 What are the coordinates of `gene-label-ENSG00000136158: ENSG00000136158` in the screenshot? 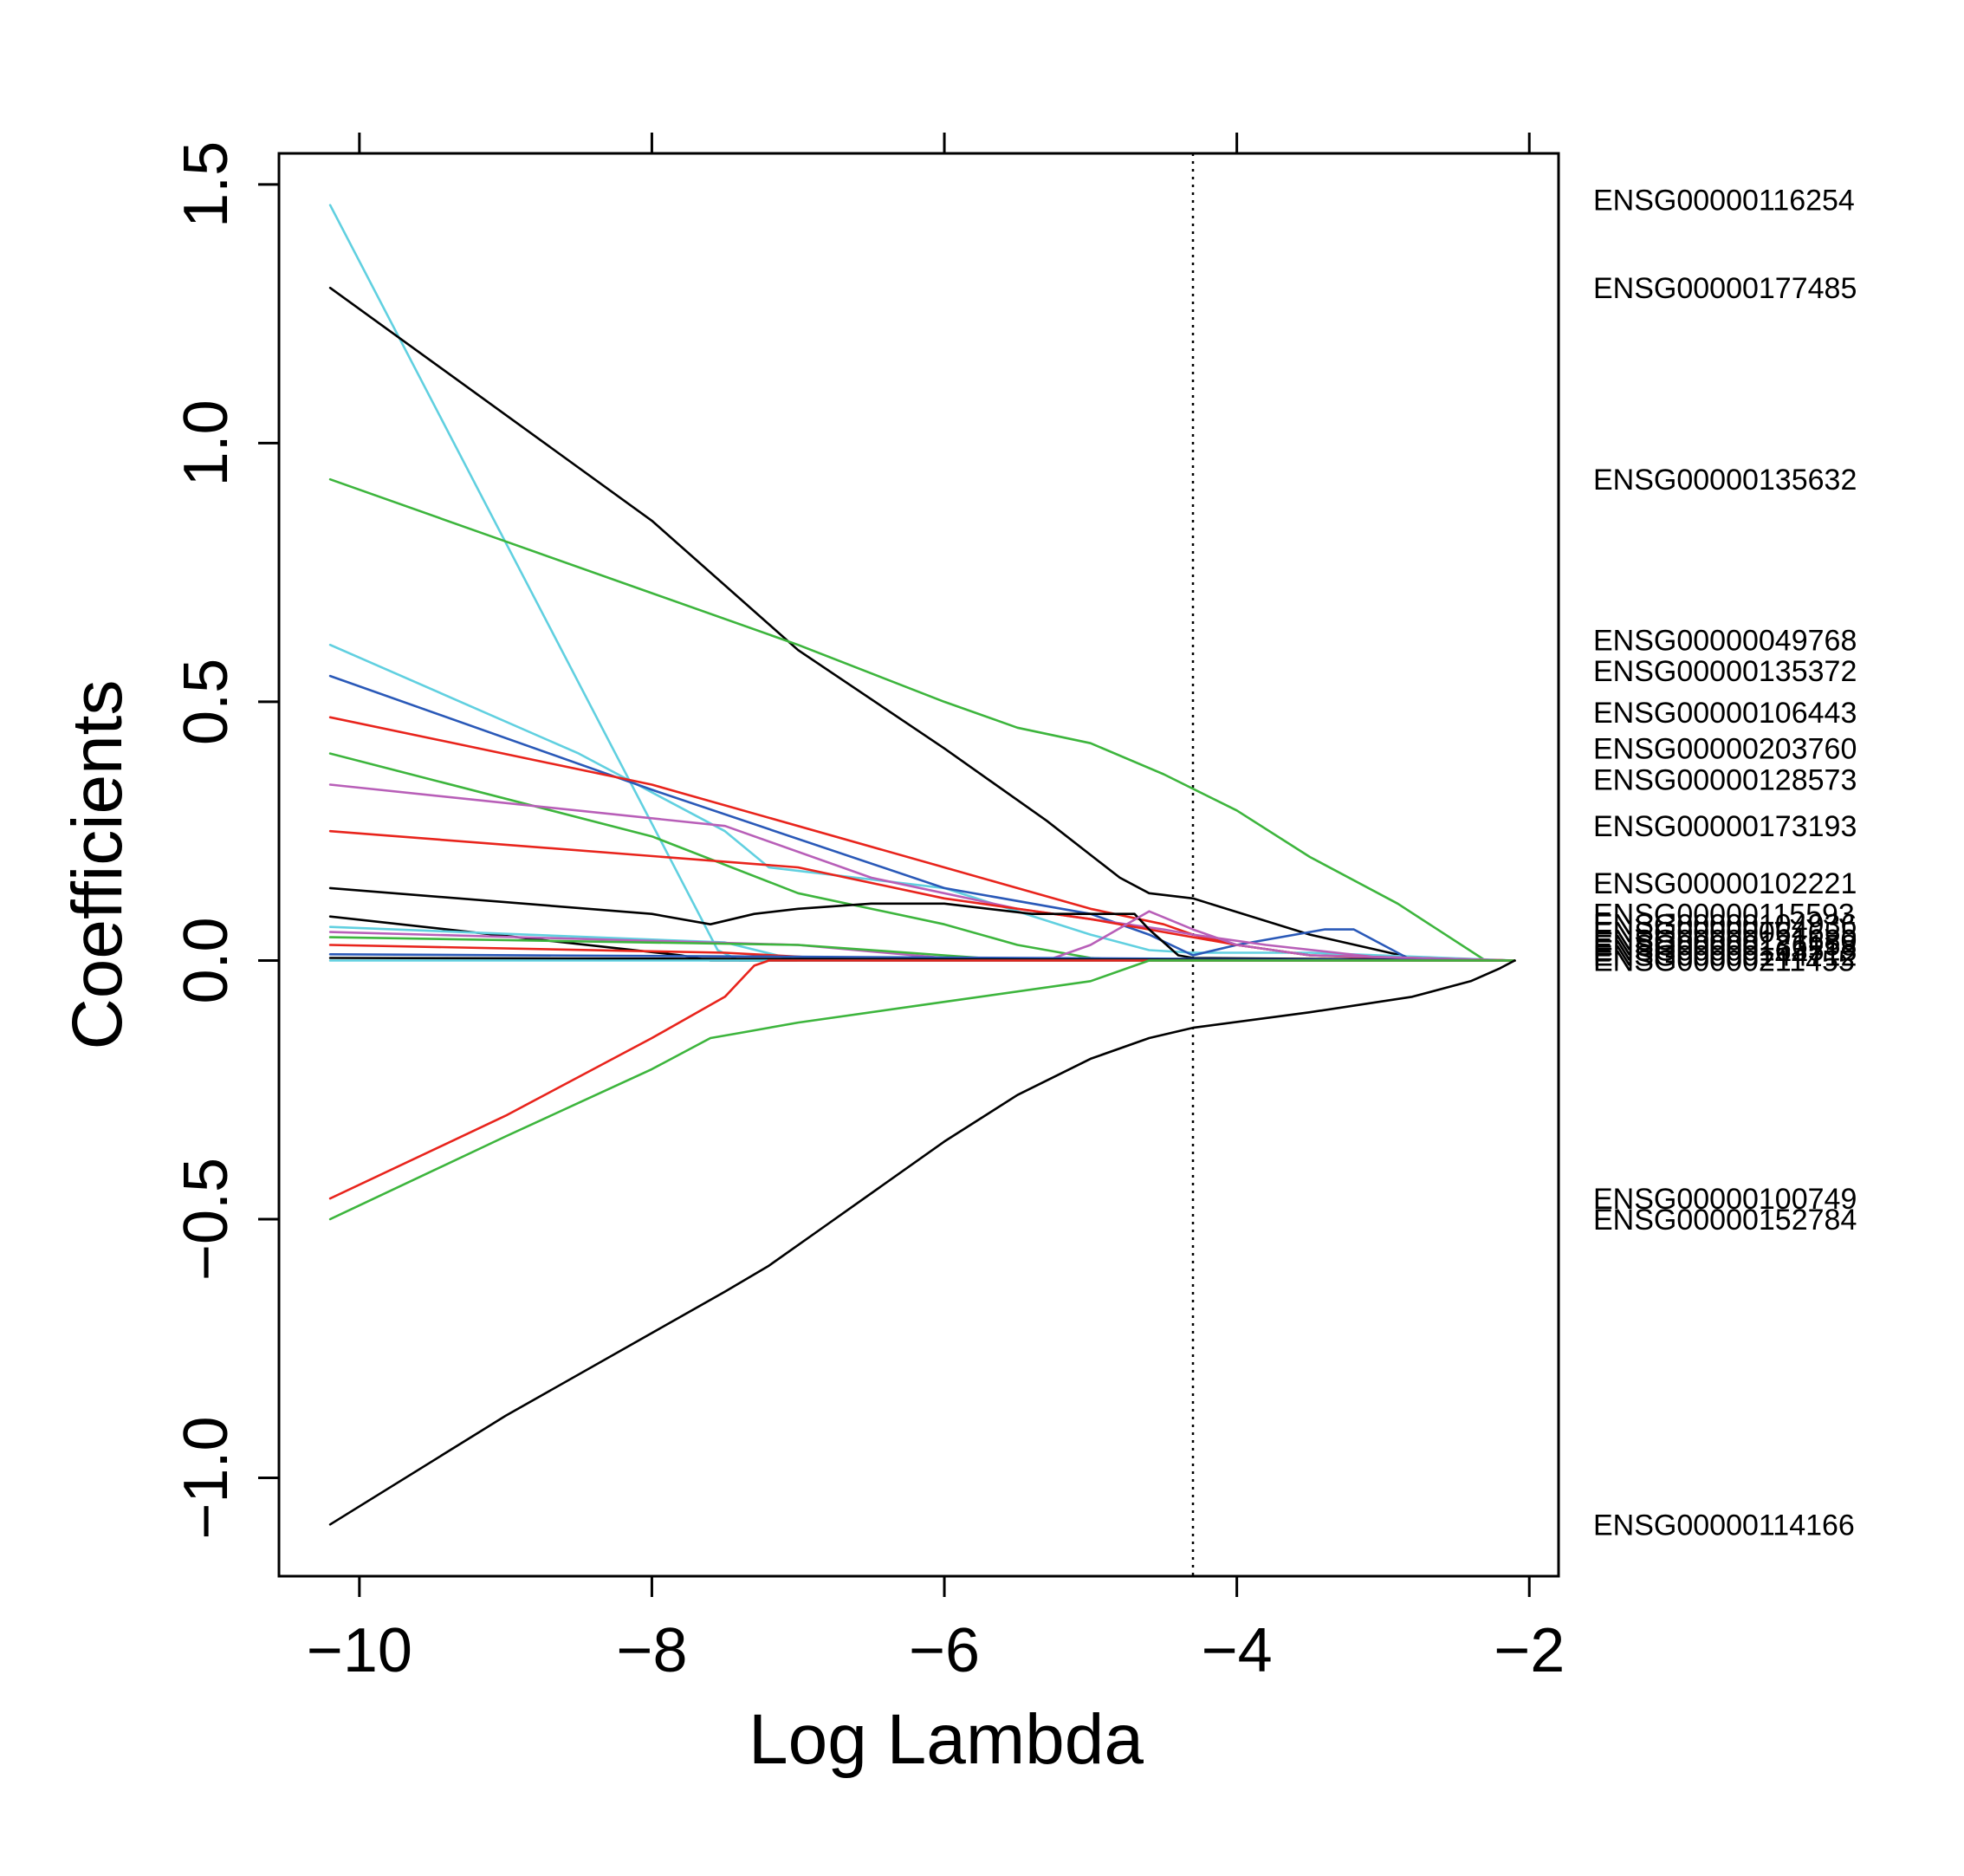 It's located at (1725, 946).